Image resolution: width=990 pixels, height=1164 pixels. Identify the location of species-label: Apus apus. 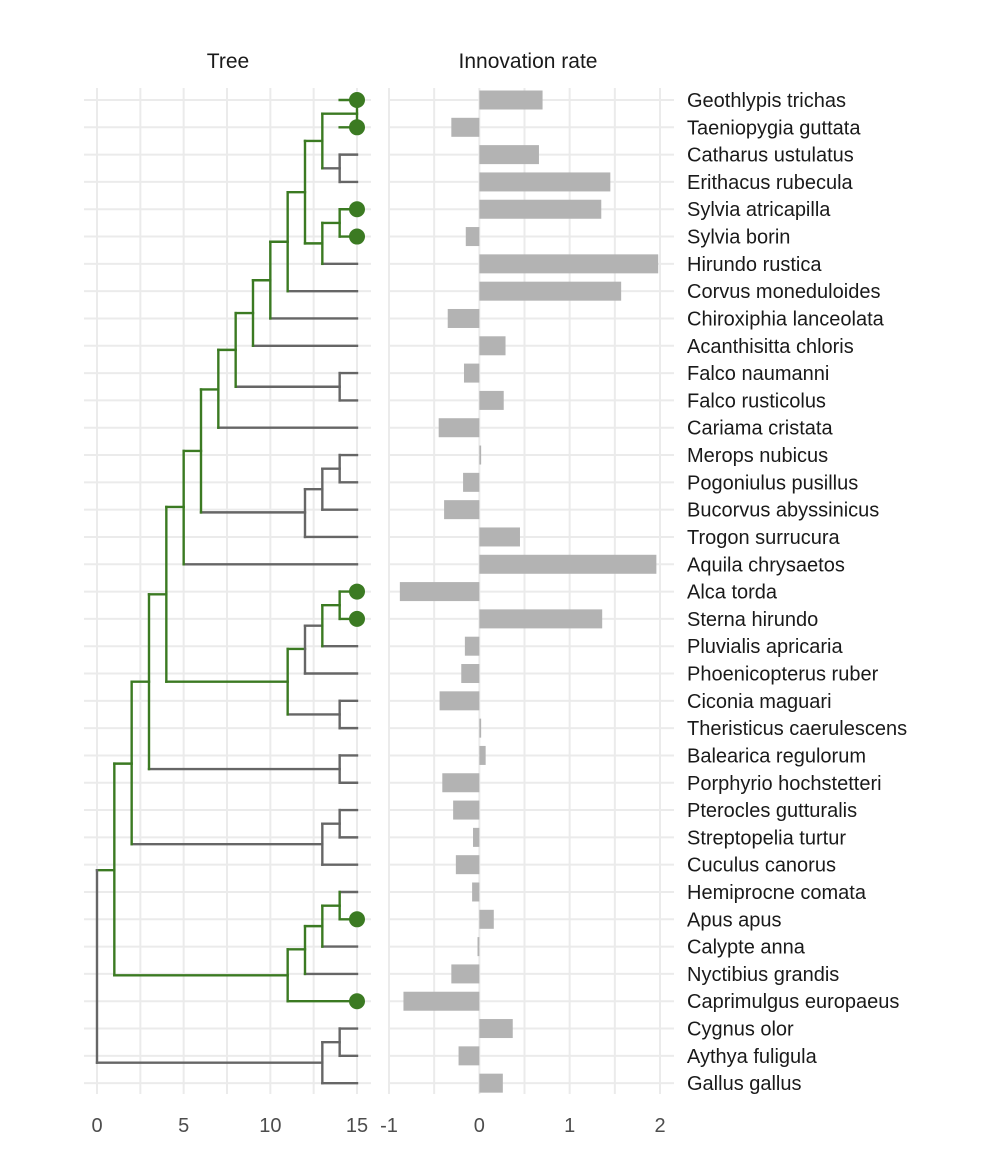
(734, 920).